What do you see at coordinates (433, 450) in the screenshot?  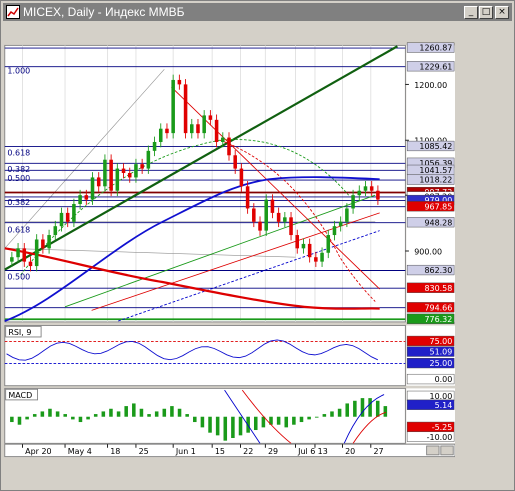 I see `zoom-out-button` at bounding box center [433, 450].